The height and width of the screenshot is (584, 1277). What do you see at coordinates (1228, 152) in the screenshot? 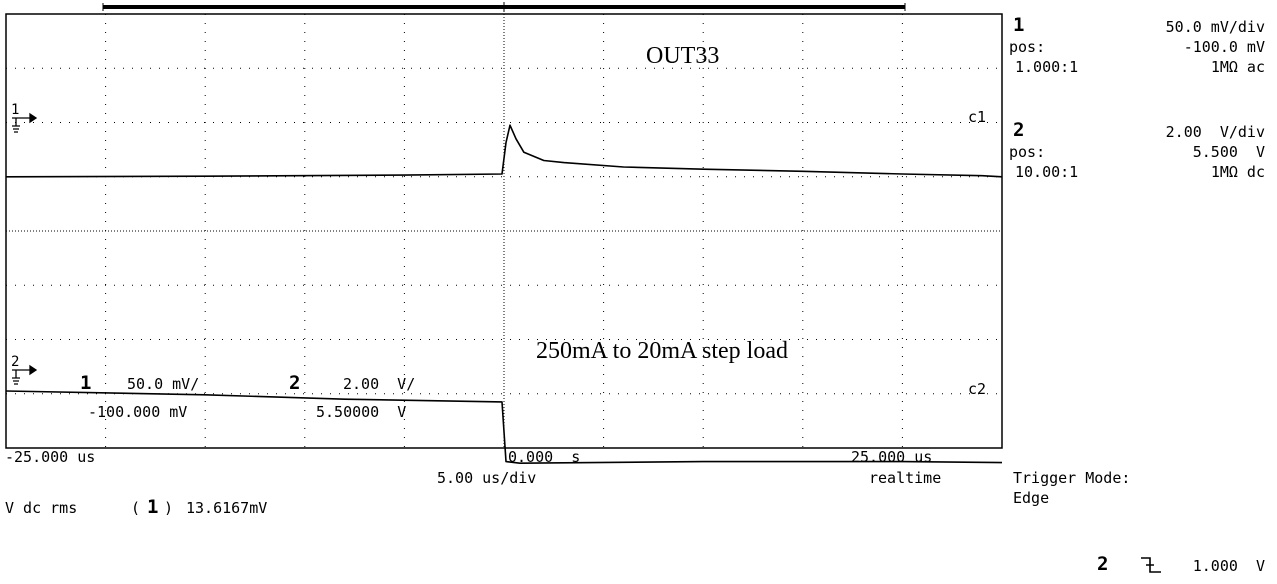
I see `panel-ch2-pos-value: 5.500 V` at bounding box center [1228, 152].